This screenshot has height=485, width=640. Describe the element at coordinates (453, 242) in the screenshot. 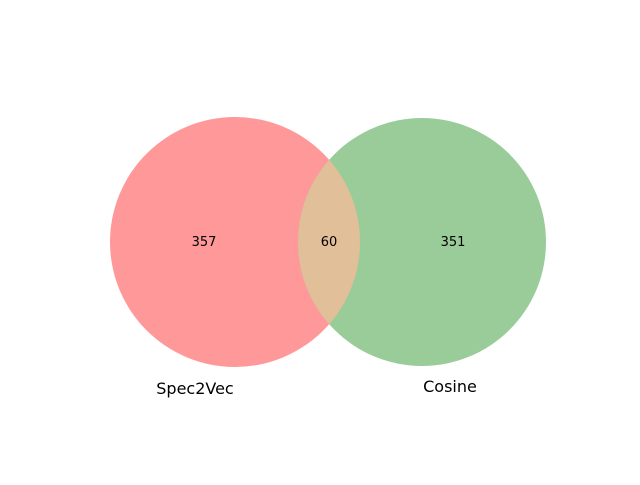

I see `right-only-count: 351` at that location.